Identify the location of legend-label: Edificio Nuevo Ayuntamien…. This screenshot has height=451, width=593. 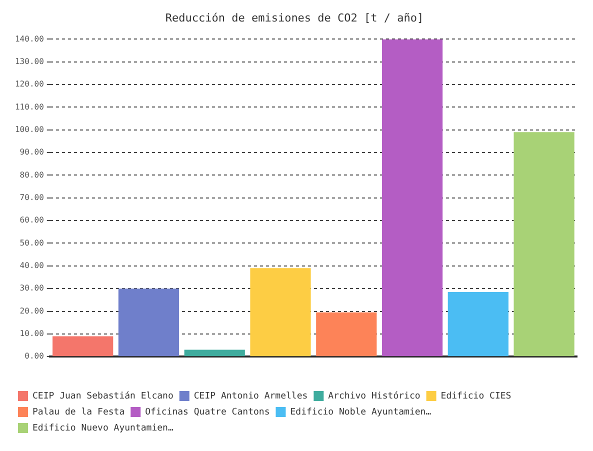
(103, 428).